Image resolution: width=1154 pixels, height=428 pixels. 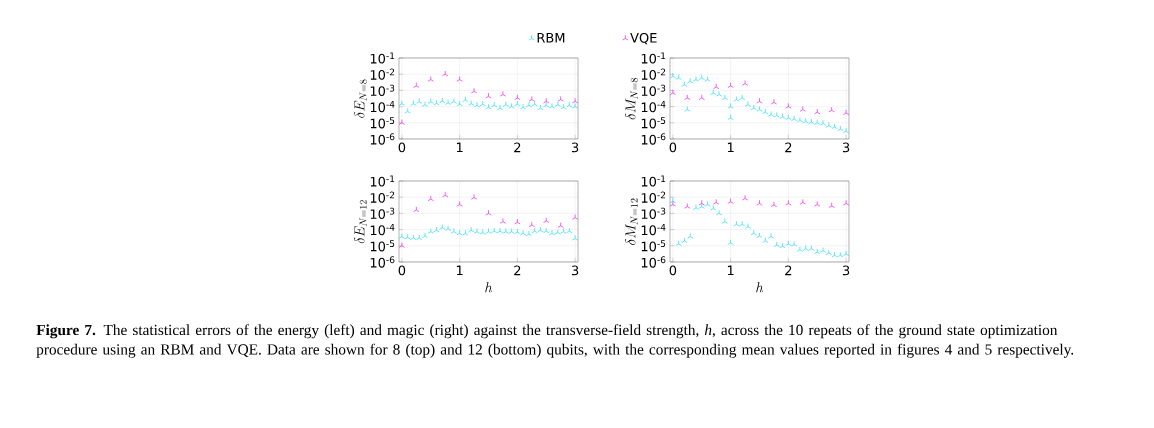 I want to click on legend-label: RBM, so click(x=551, y=38).